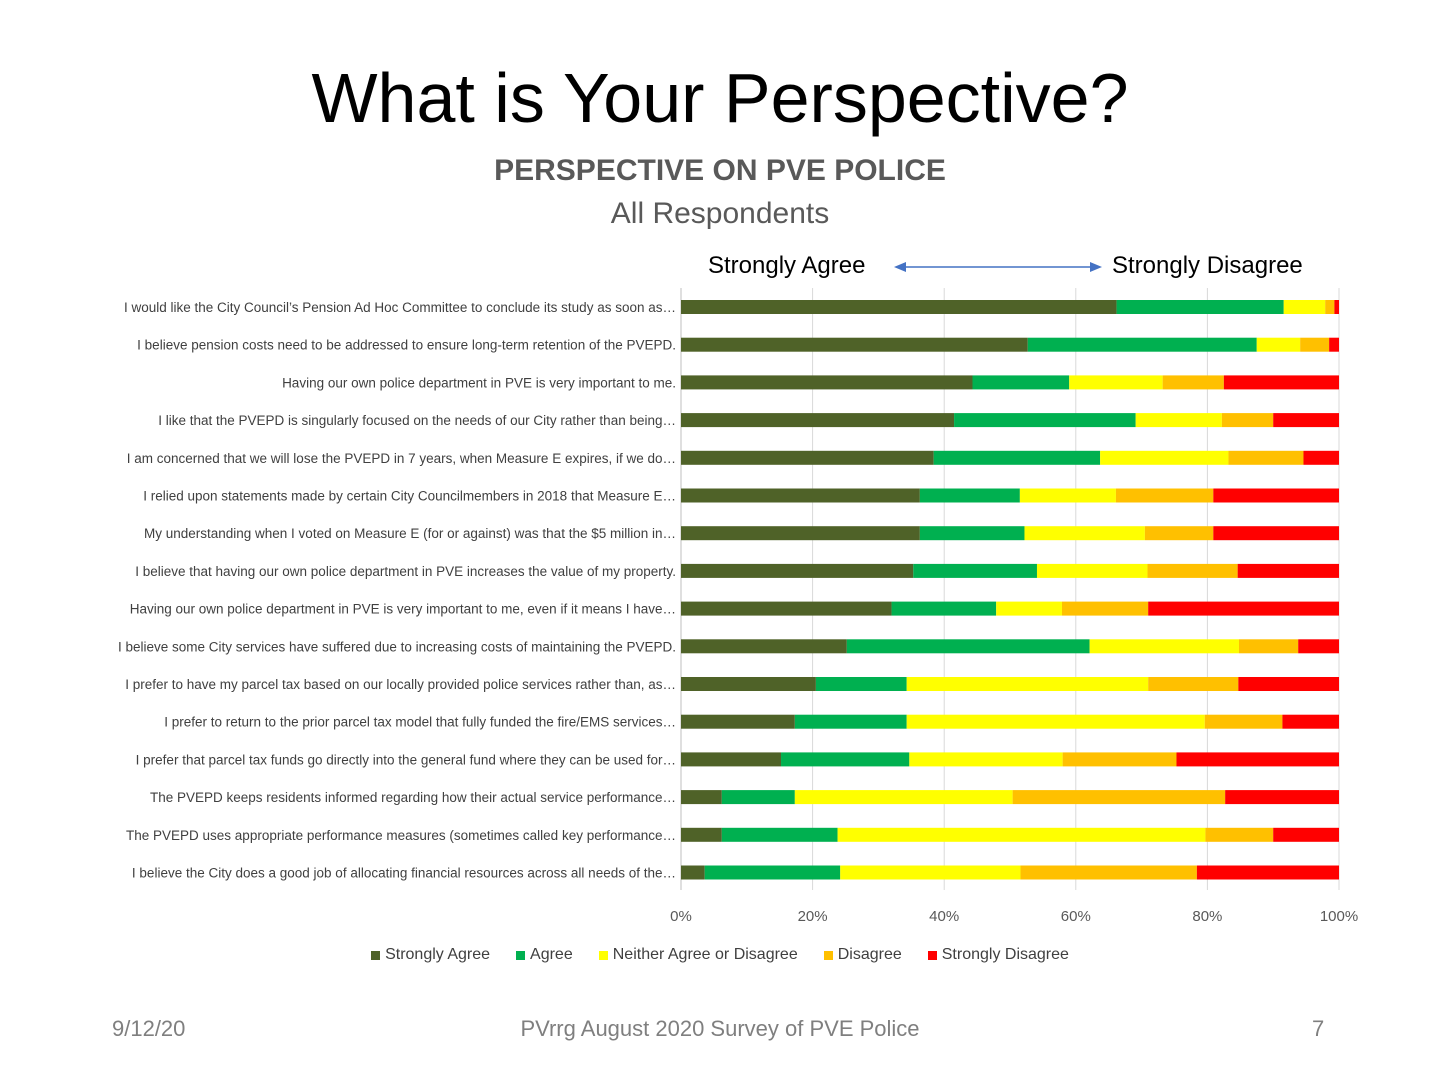  I want to click on x-tick-label: 60%, so click(1076, 916).